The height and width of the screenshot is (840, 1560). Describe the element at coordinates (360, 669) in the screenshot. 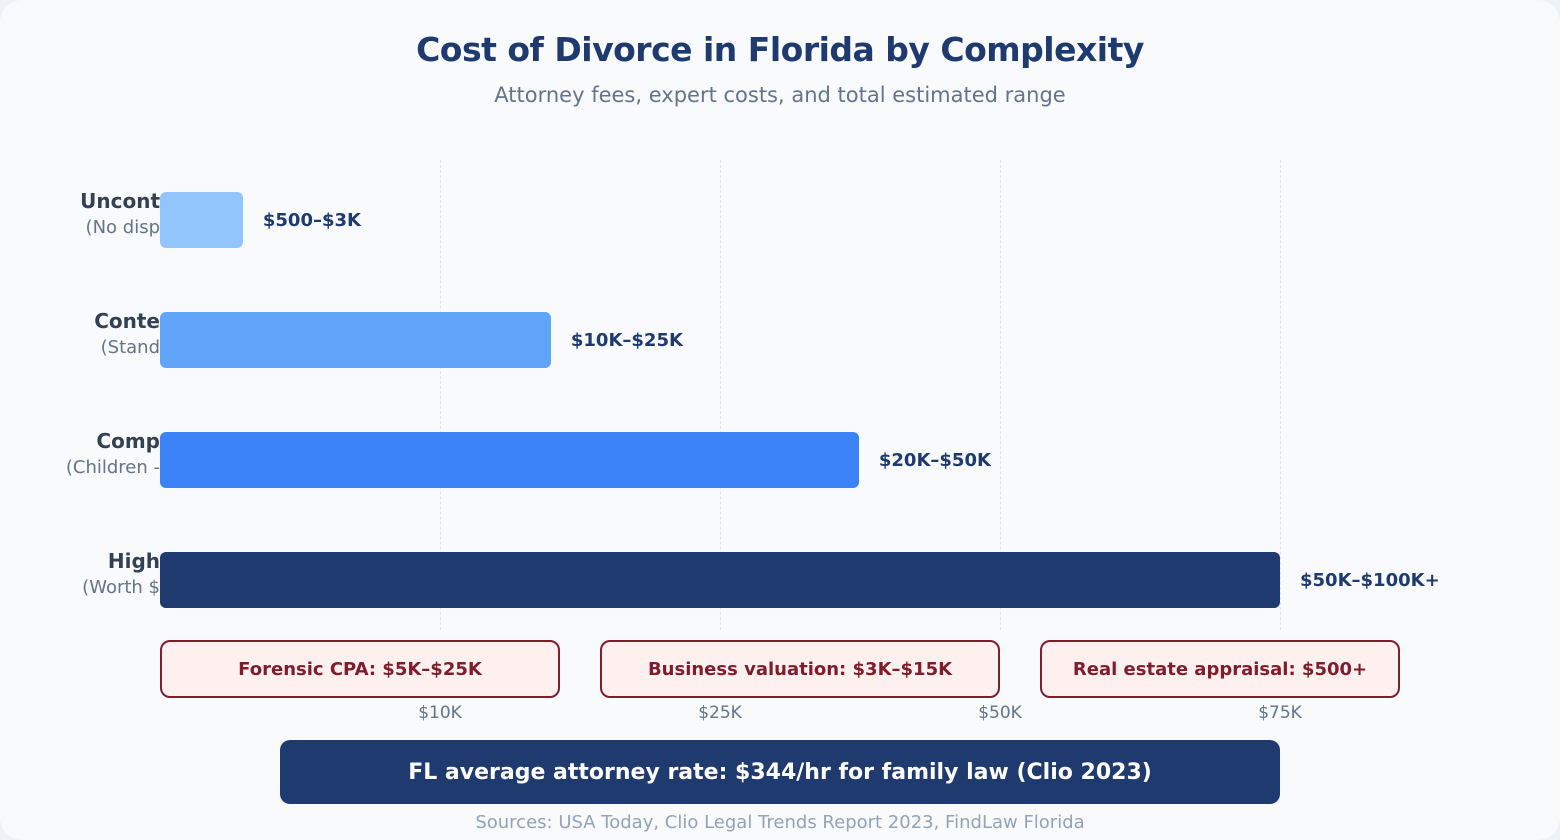

I see `callout-forensic-cpa: Forensic CPA: $5K–$25K` at that location.